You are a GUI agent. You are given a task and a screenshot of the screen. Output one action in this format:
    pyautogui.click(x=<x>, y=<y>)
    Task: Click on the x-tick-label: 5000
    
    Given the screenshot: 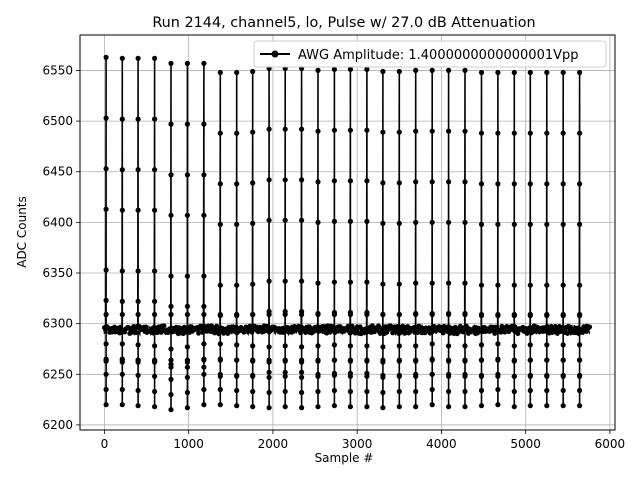 What is the action you would take?
    pyautogui.click(x=525, y=444)
    